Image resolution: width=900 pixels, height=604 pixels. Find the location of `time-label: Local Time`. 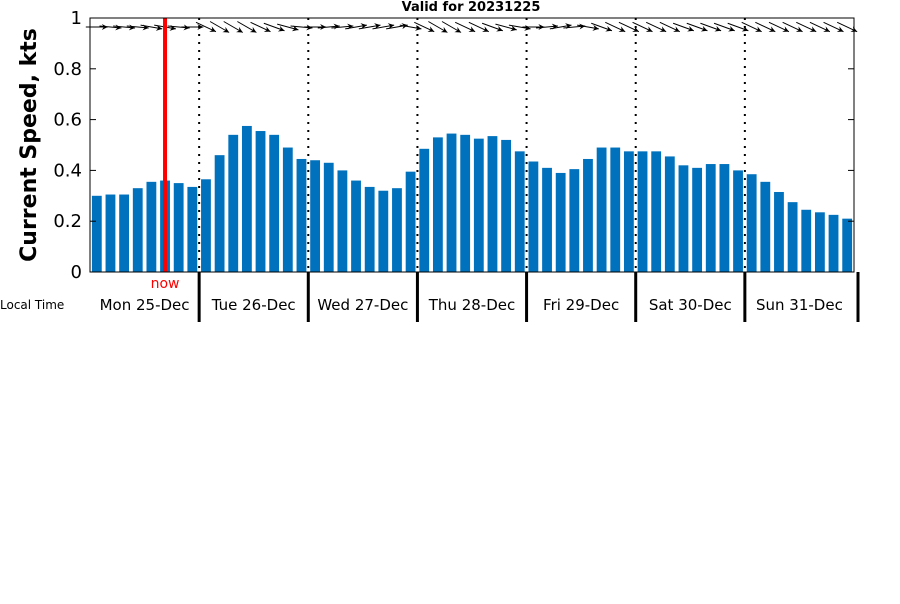

time-label: Local Time is located at coordinates (32, 305).